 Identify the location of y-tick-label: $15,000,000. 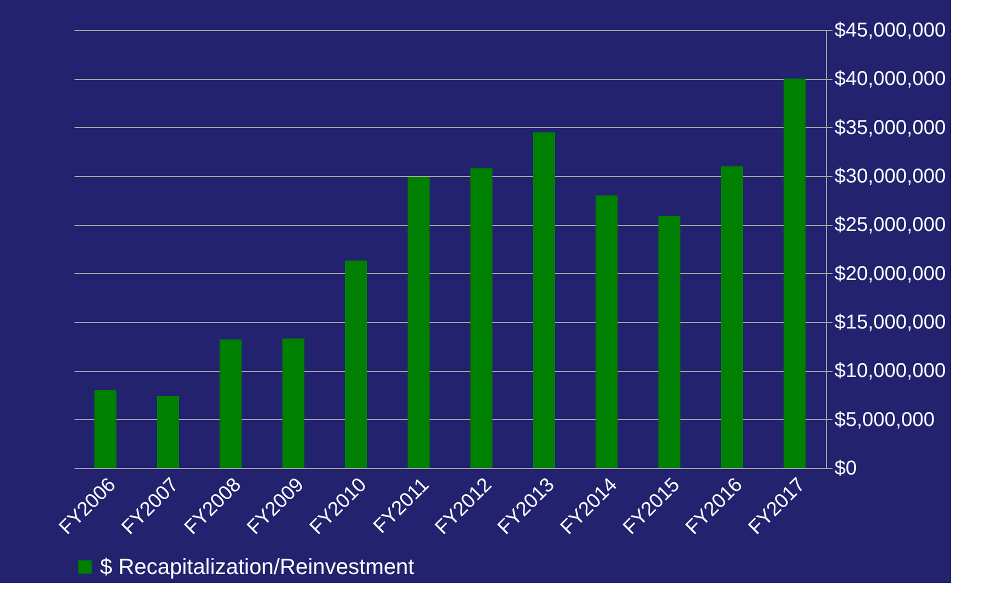
(890, 323).